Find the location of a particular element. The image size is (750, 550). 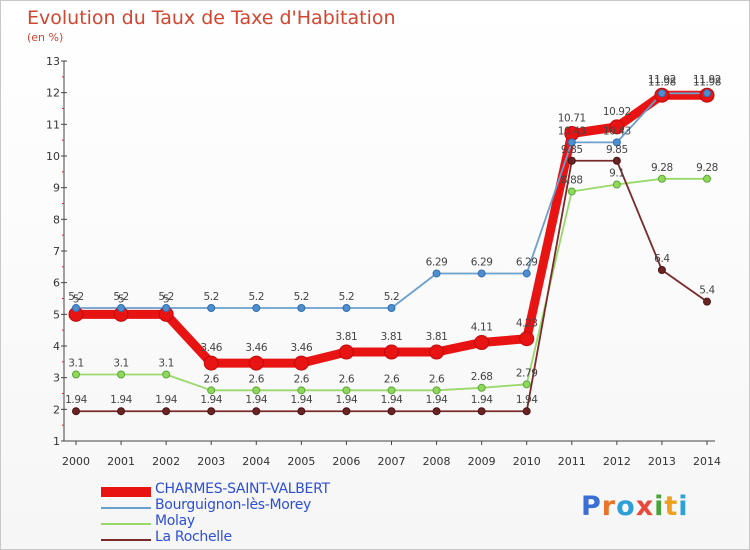

y-tick-label: 7 is located at coordinates (56, 251).